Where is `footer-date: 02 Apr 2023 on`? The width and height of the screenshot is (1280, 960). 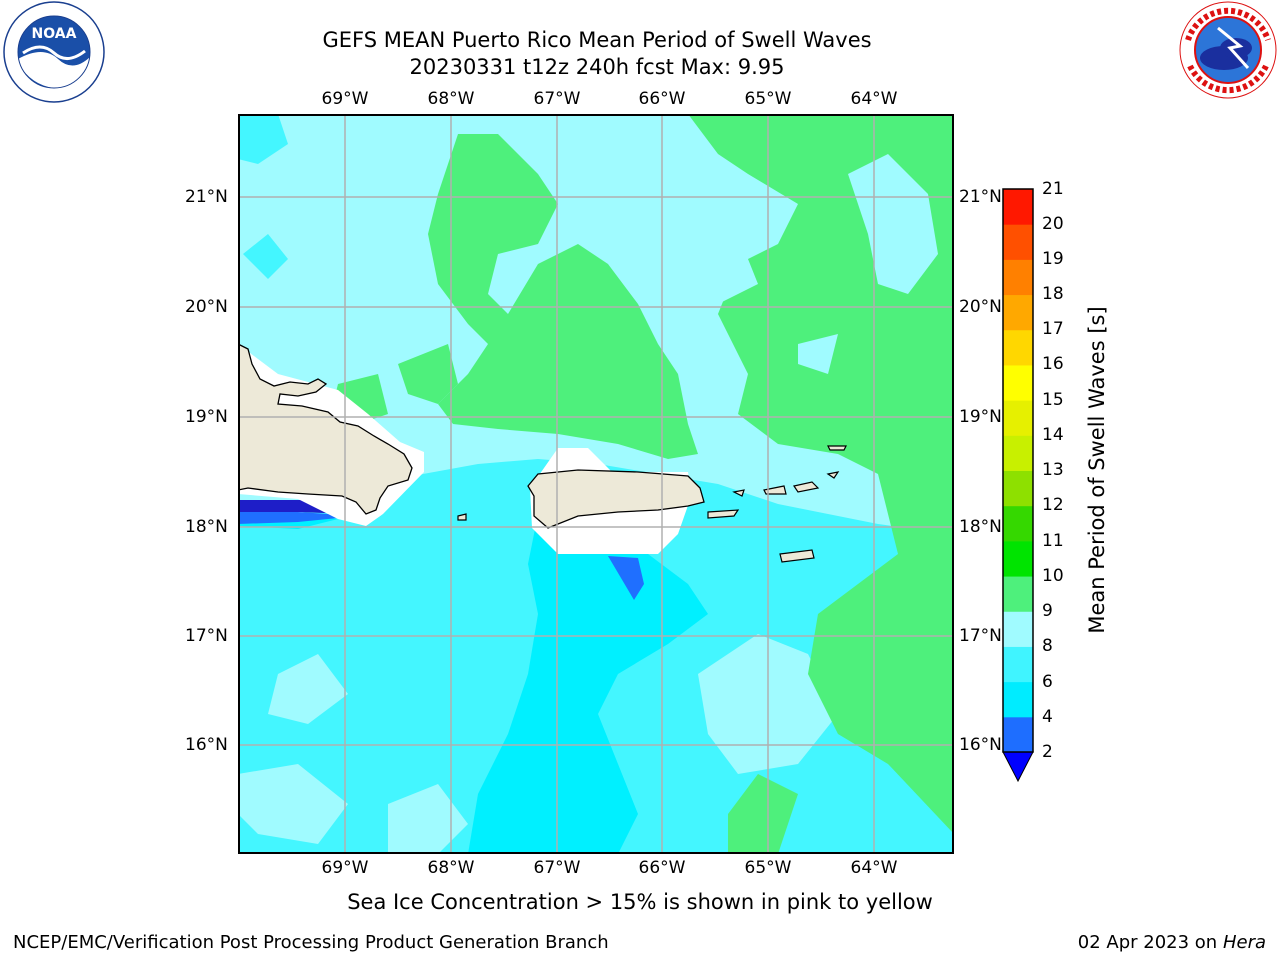 footer-date: 02 Apr 2023 on is located at coordinates (1150, 942).